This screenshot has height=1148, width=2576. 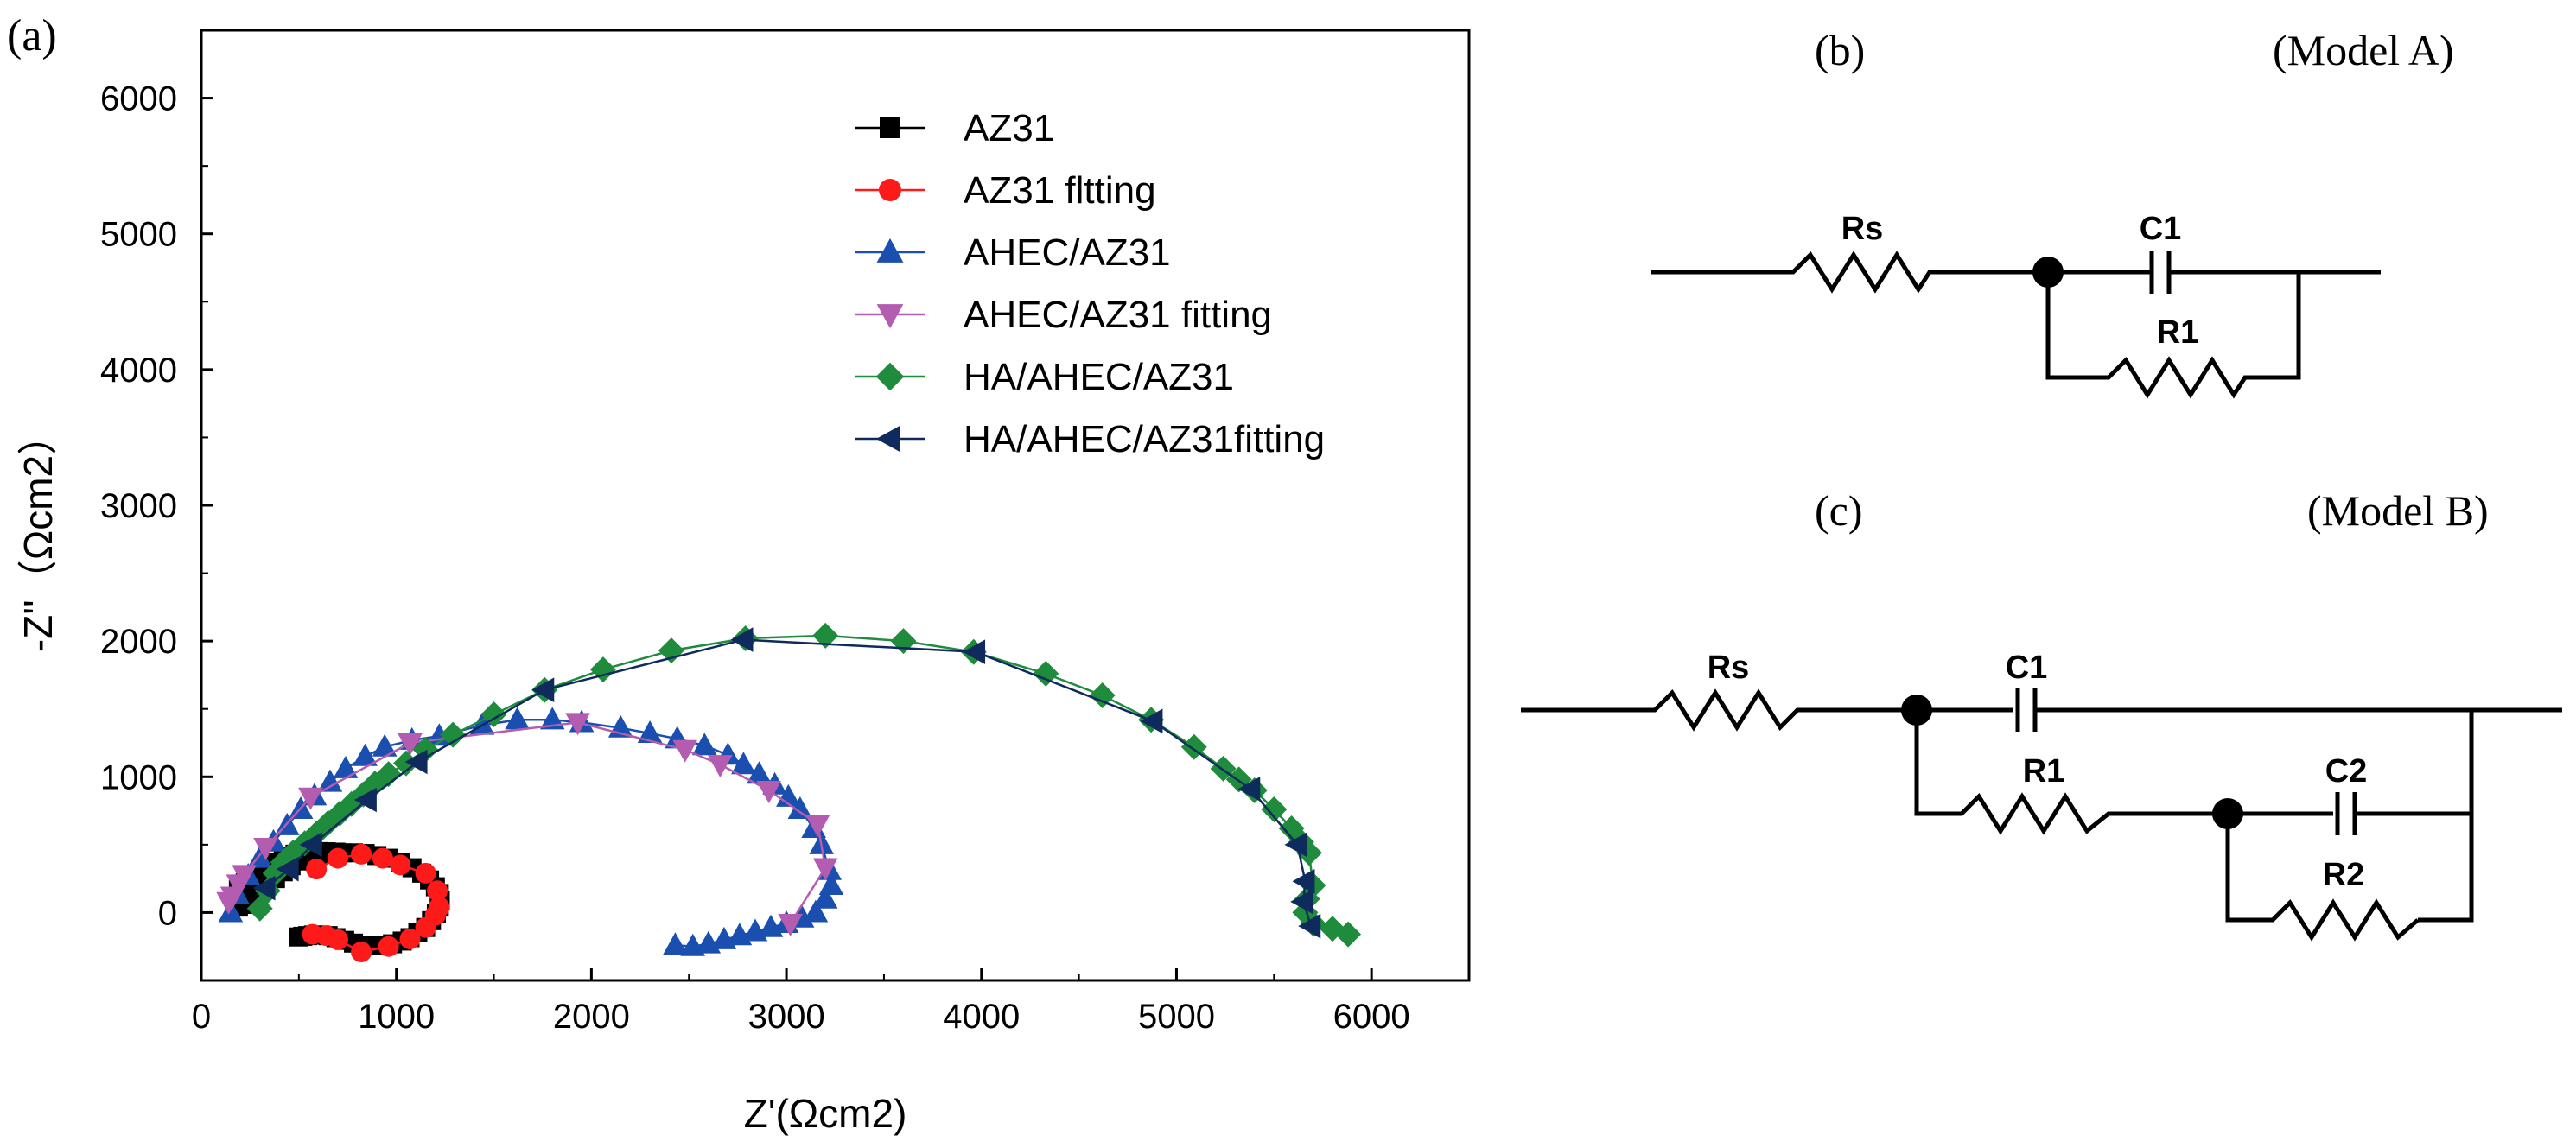 What do you see at coordinates (1840, 50) in the screenshot?
I see `panel-b-label: (b)` at bounding box center [1840, 50].